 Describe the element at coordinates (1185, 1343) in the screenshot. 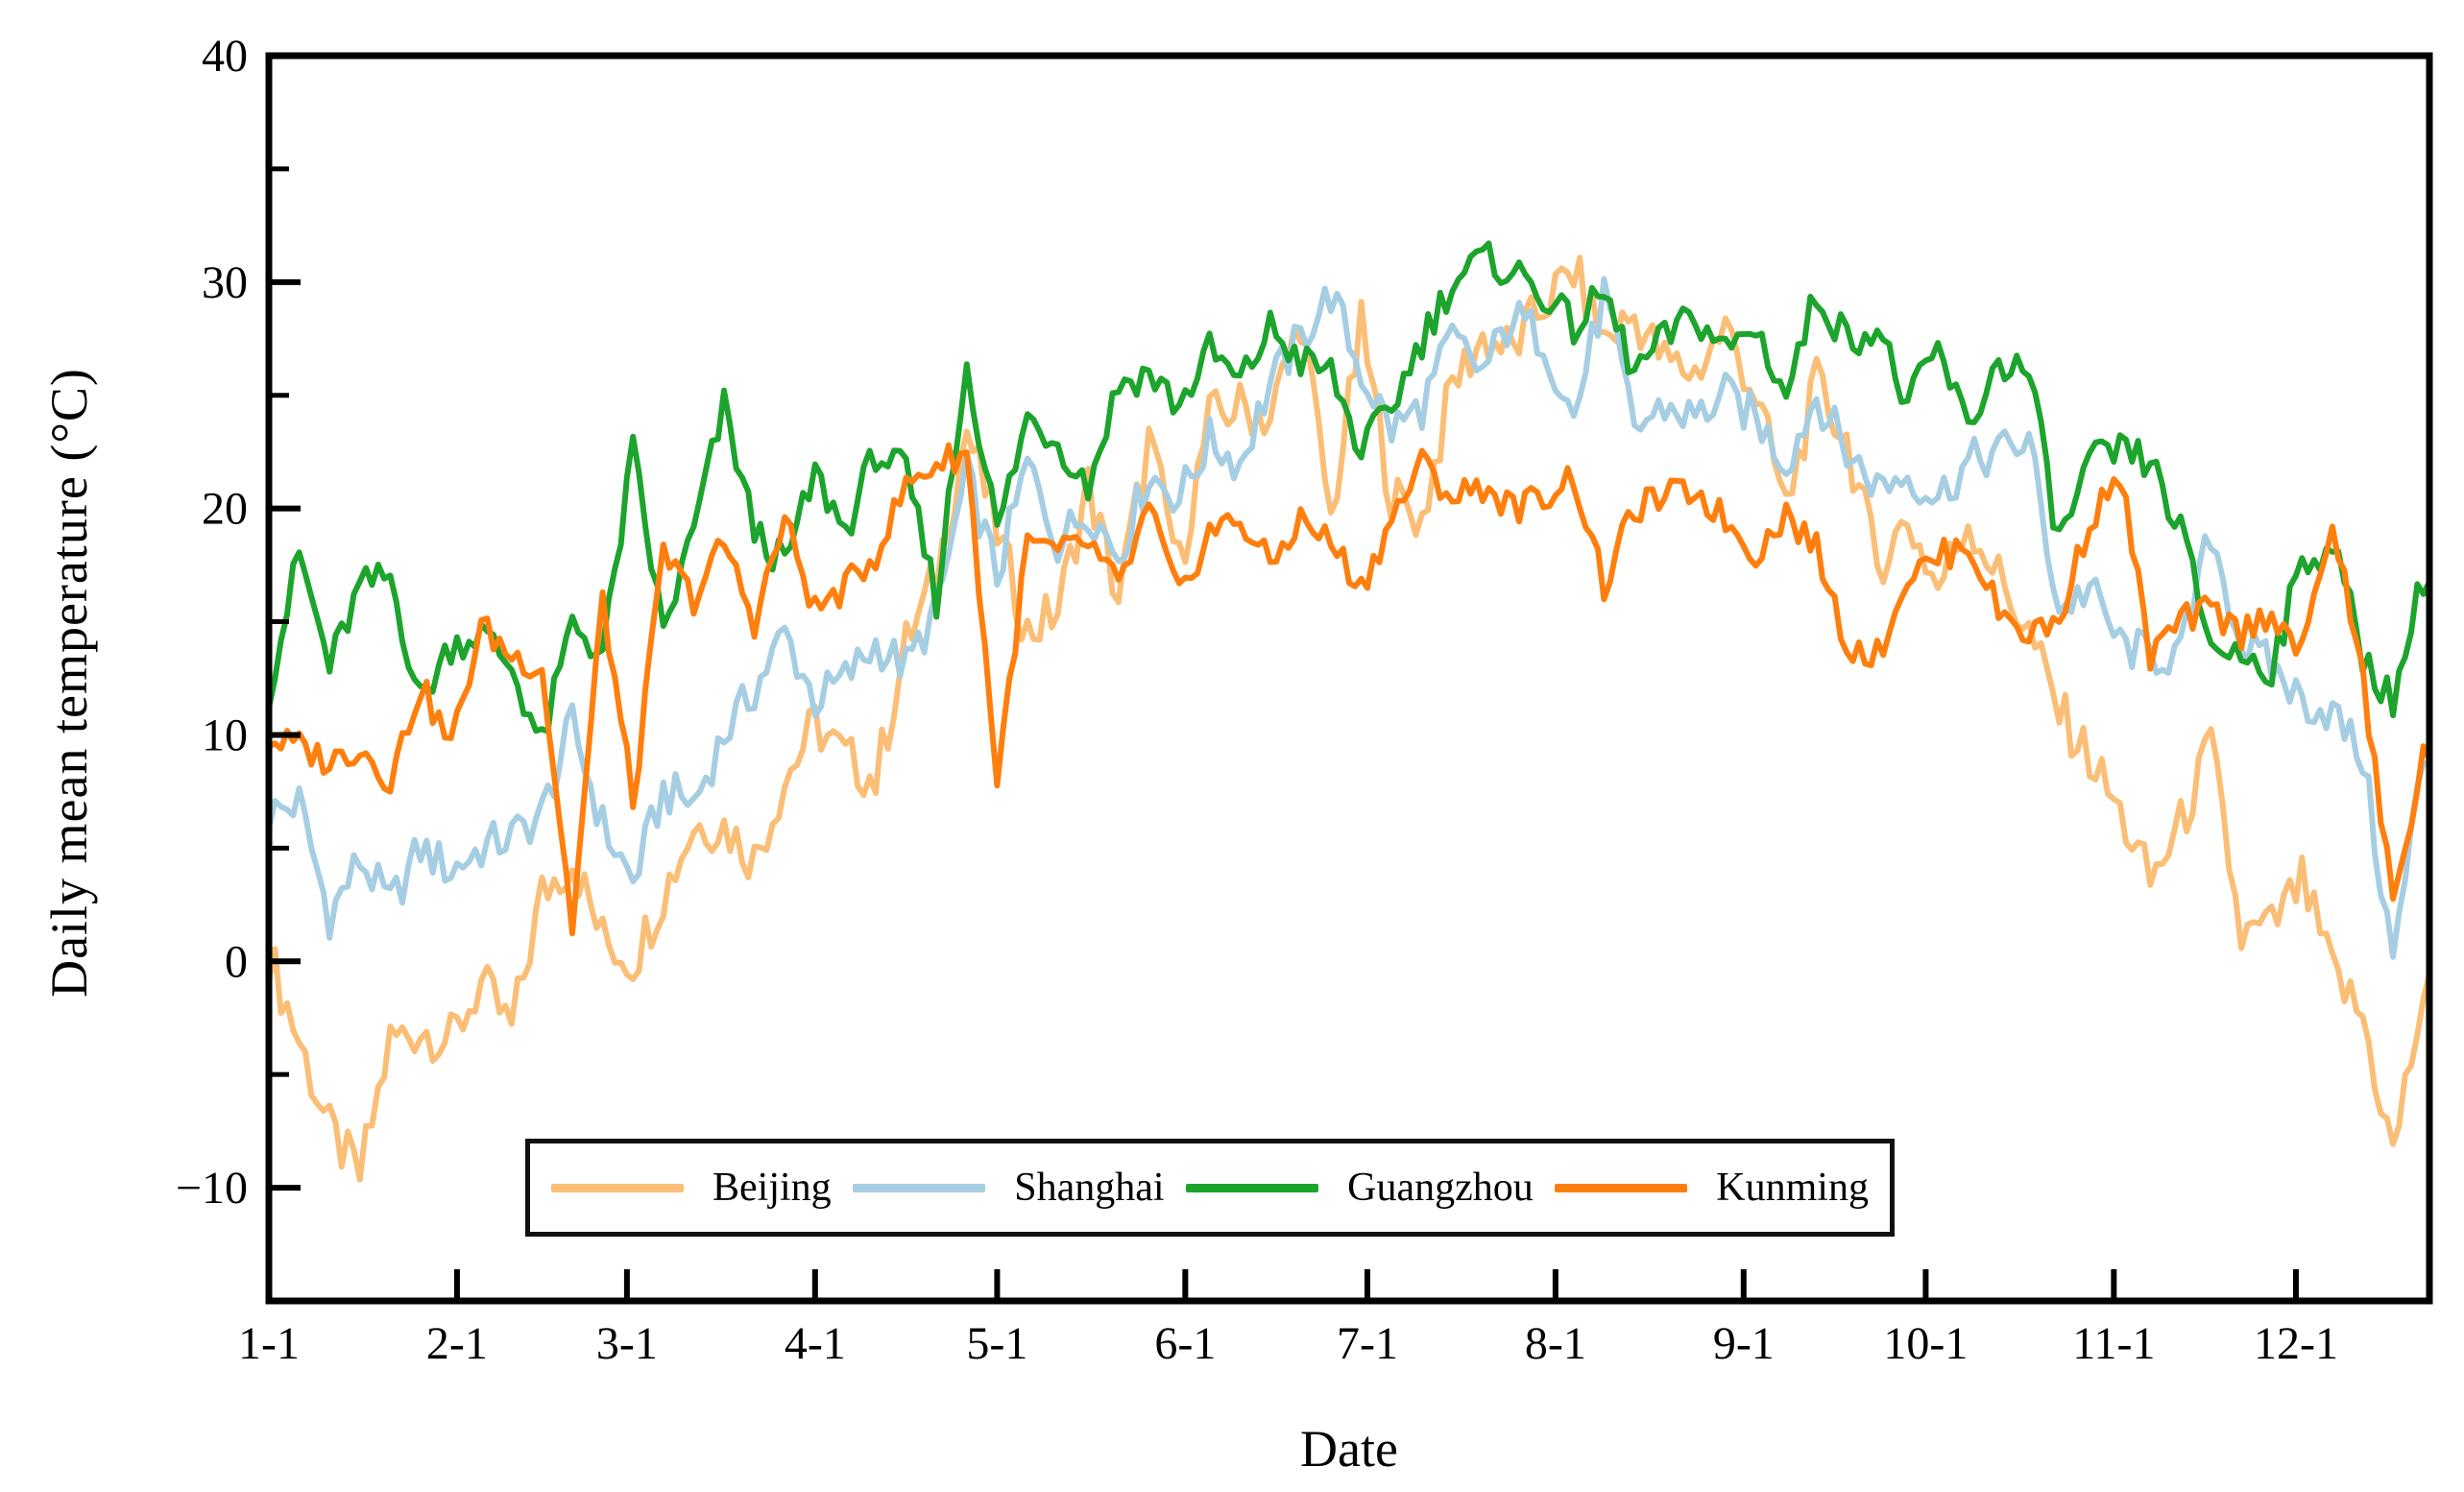

I see `x-tick-label: 6-1` at that location.